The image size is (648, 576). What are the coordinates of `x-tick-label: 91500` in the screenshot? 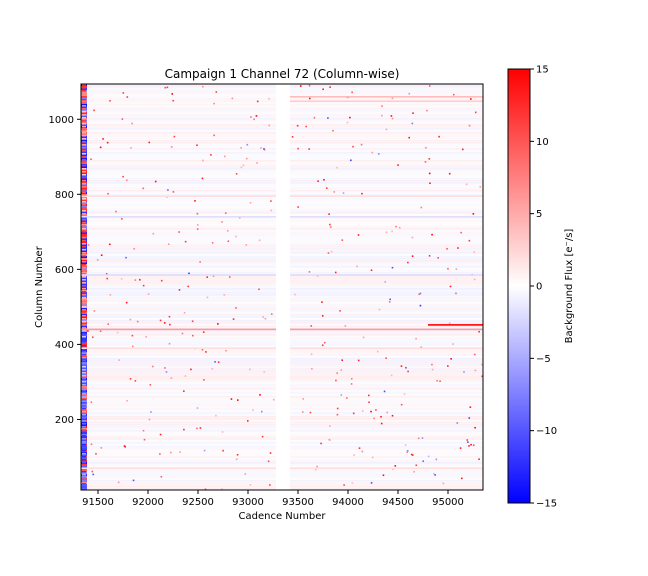 It's located at (98, 502).